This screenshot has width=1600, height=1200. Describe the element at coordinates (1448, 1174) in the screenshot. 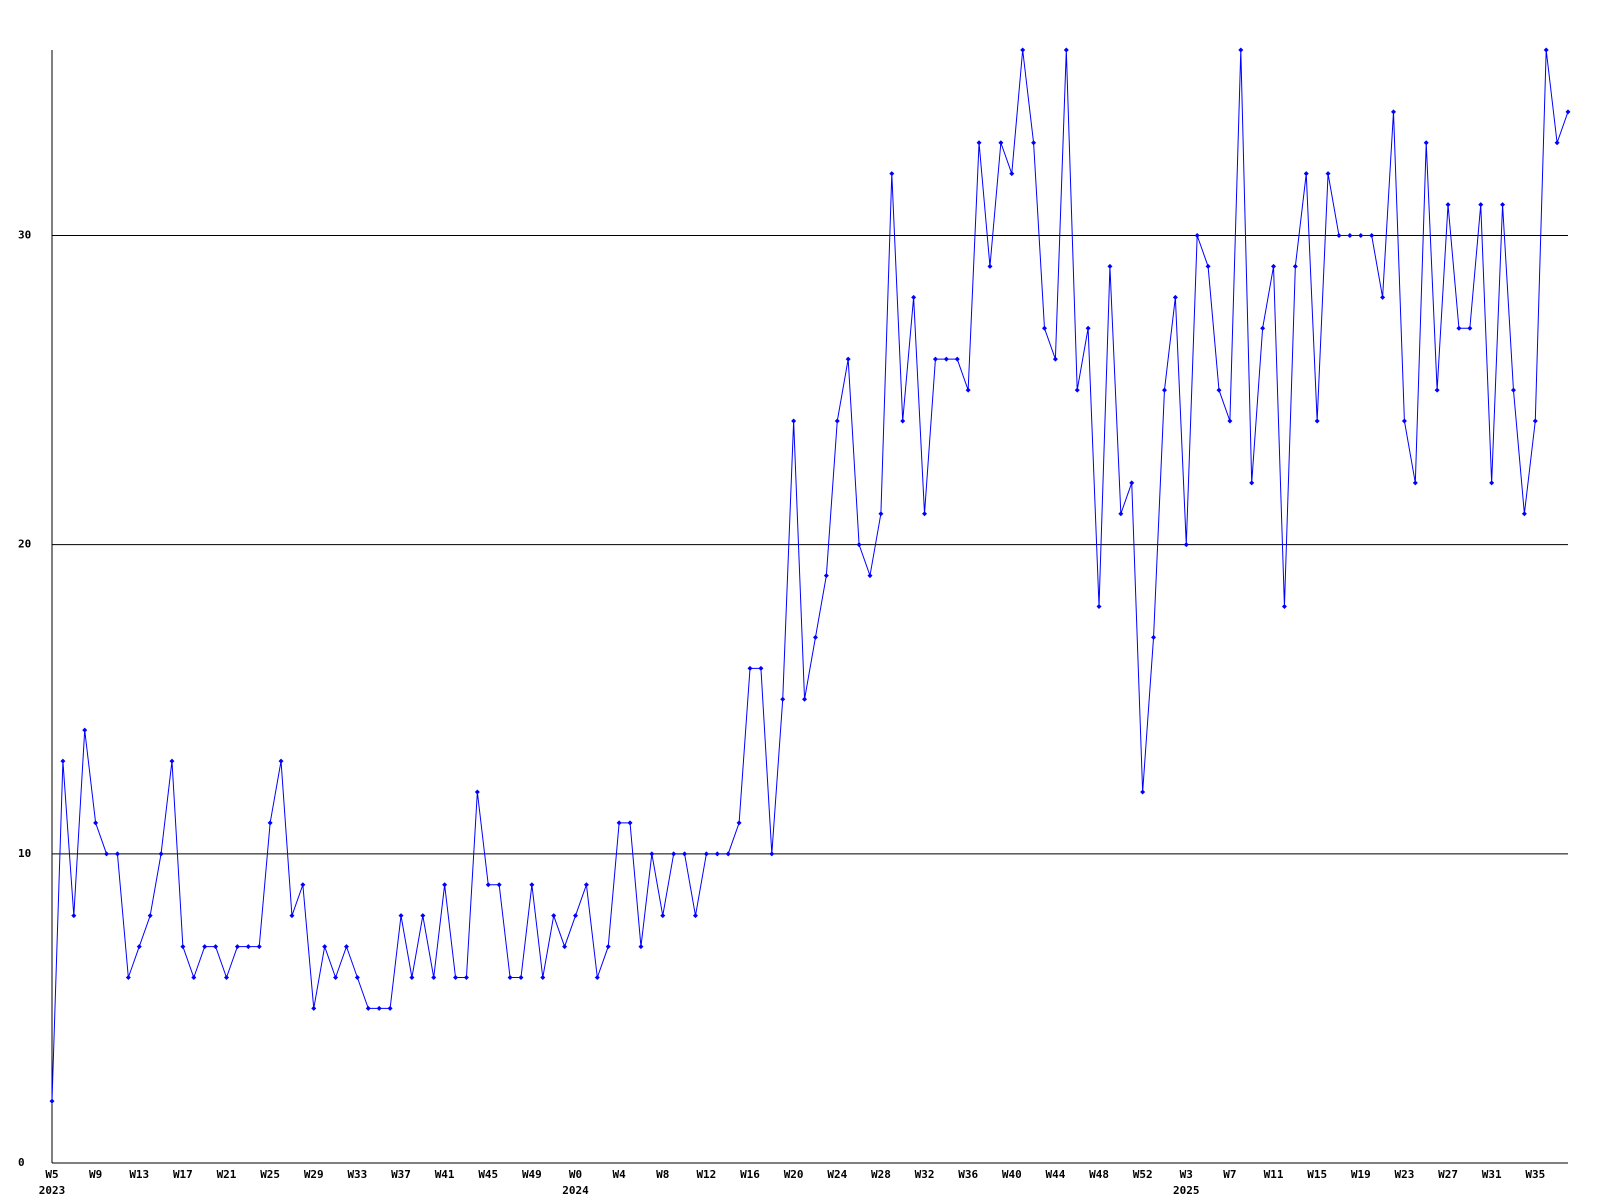

I see `x-tick-label: W27` at that location.